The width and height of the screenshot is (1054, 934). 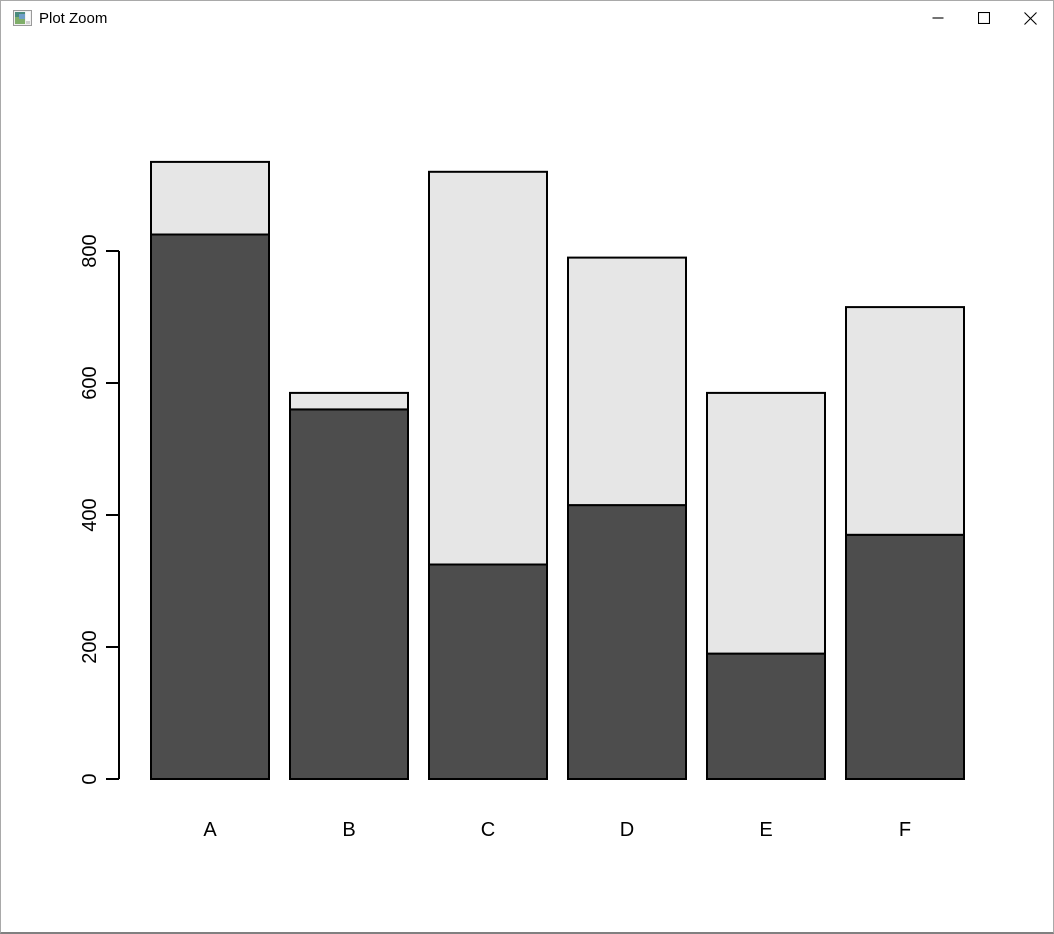 What do you see at coordinates (348, 830) in the screenshot?
I see `x-category-label: B` at bounding box center [348, 830].